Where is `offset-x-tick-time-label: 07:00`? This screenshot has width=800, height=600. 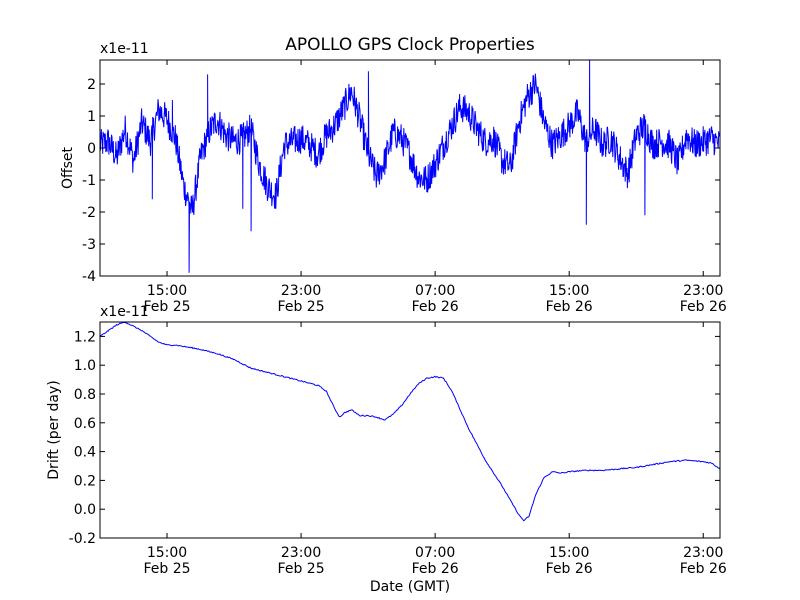 offset-x-tick-time-label: 07:00 is located at coordinates (435, 291).